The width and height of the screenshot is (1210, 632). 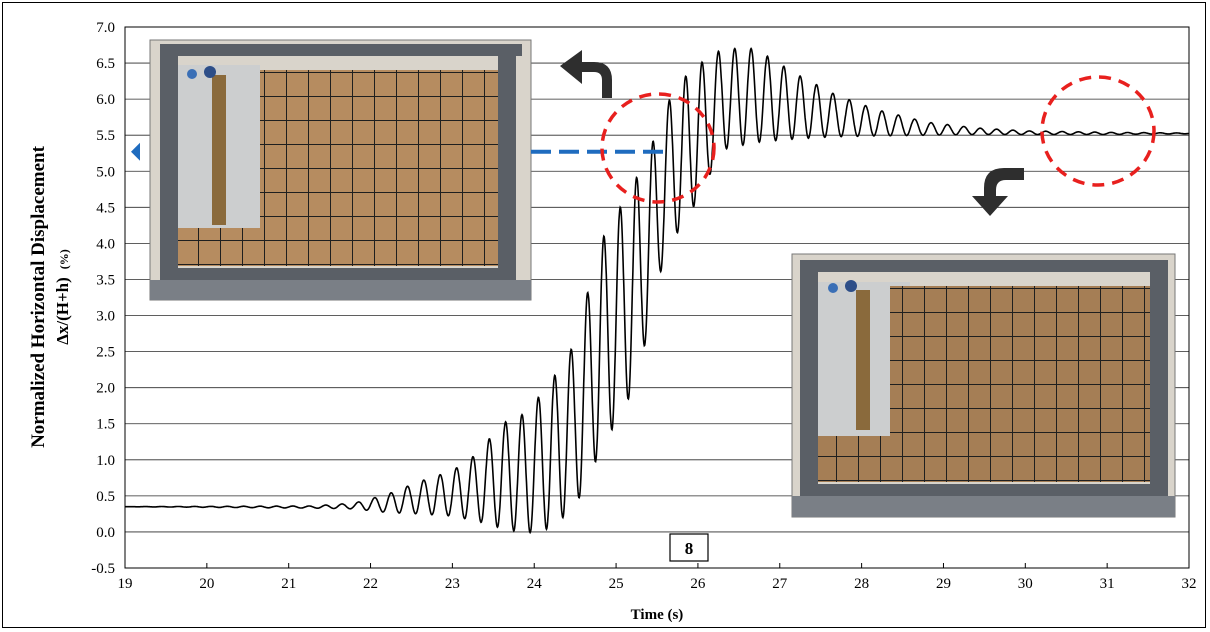 I want to click on curved-arrow-left-icon, so click(x=586, y=74).